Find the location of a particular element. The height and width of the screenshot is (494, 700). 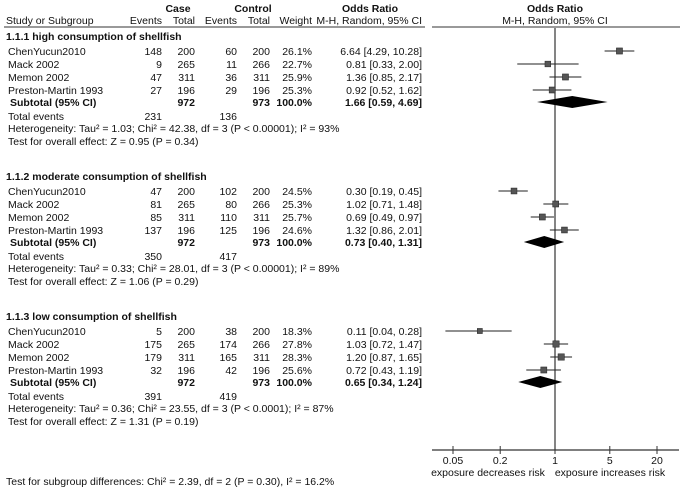

weight: 28.3% is located at coordinates (297, 358).